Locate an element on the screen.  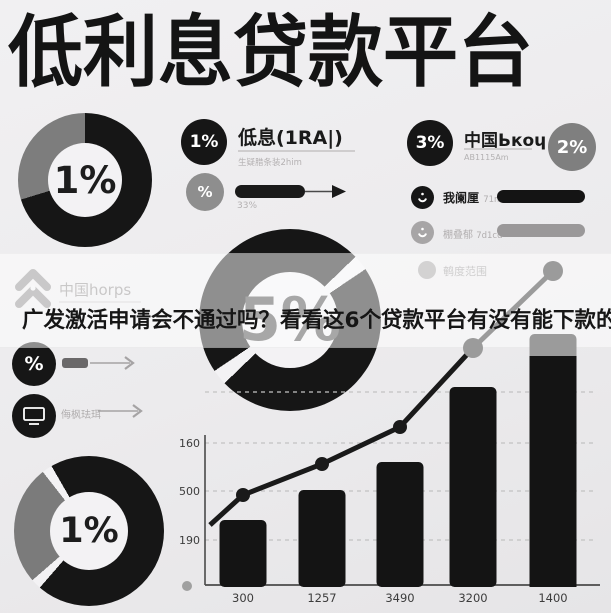
donut-chart-bottom-left: 1% is located at coordinates (89, 531).